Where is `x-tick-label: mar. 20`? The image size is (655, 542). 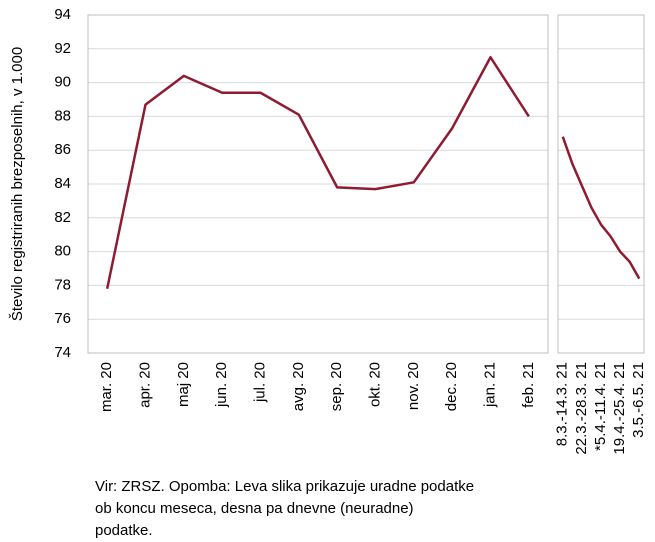
x-tick-label: mar. 20 is located at coordinates (106, 387).